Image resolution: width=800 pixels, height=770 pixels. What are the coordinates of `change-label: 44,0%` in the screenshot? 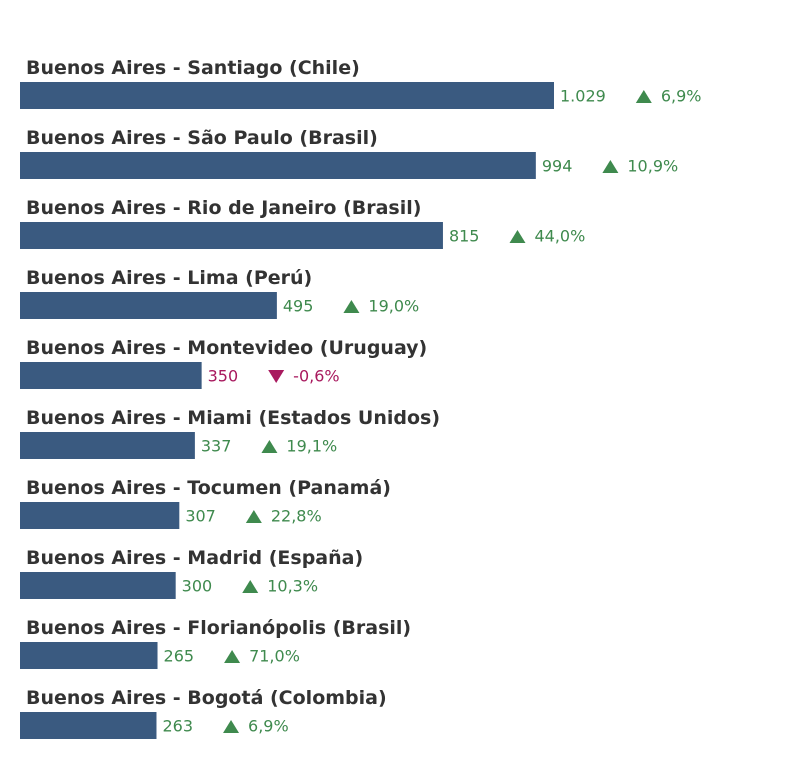 It's located at (559, 236).